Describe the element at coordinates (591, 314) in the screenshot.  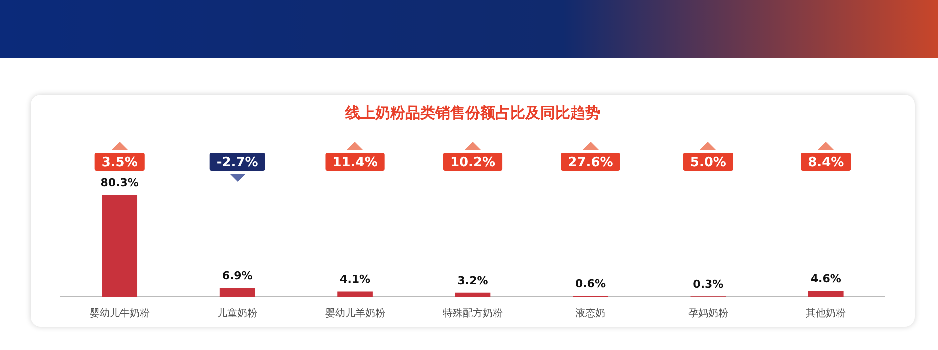
I see `x-tick-label: 液态奶` at that location.